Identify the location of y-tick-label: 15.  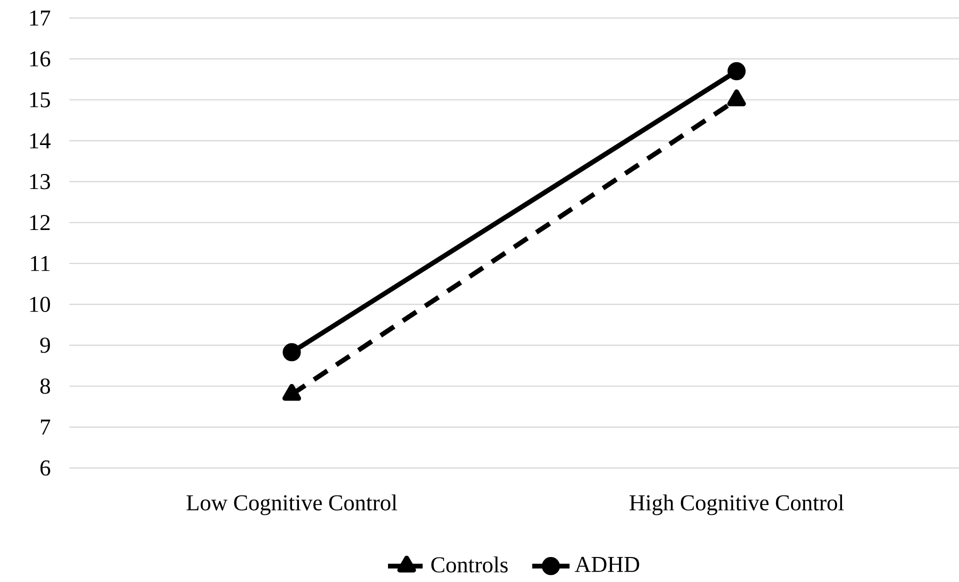
(40, 100).